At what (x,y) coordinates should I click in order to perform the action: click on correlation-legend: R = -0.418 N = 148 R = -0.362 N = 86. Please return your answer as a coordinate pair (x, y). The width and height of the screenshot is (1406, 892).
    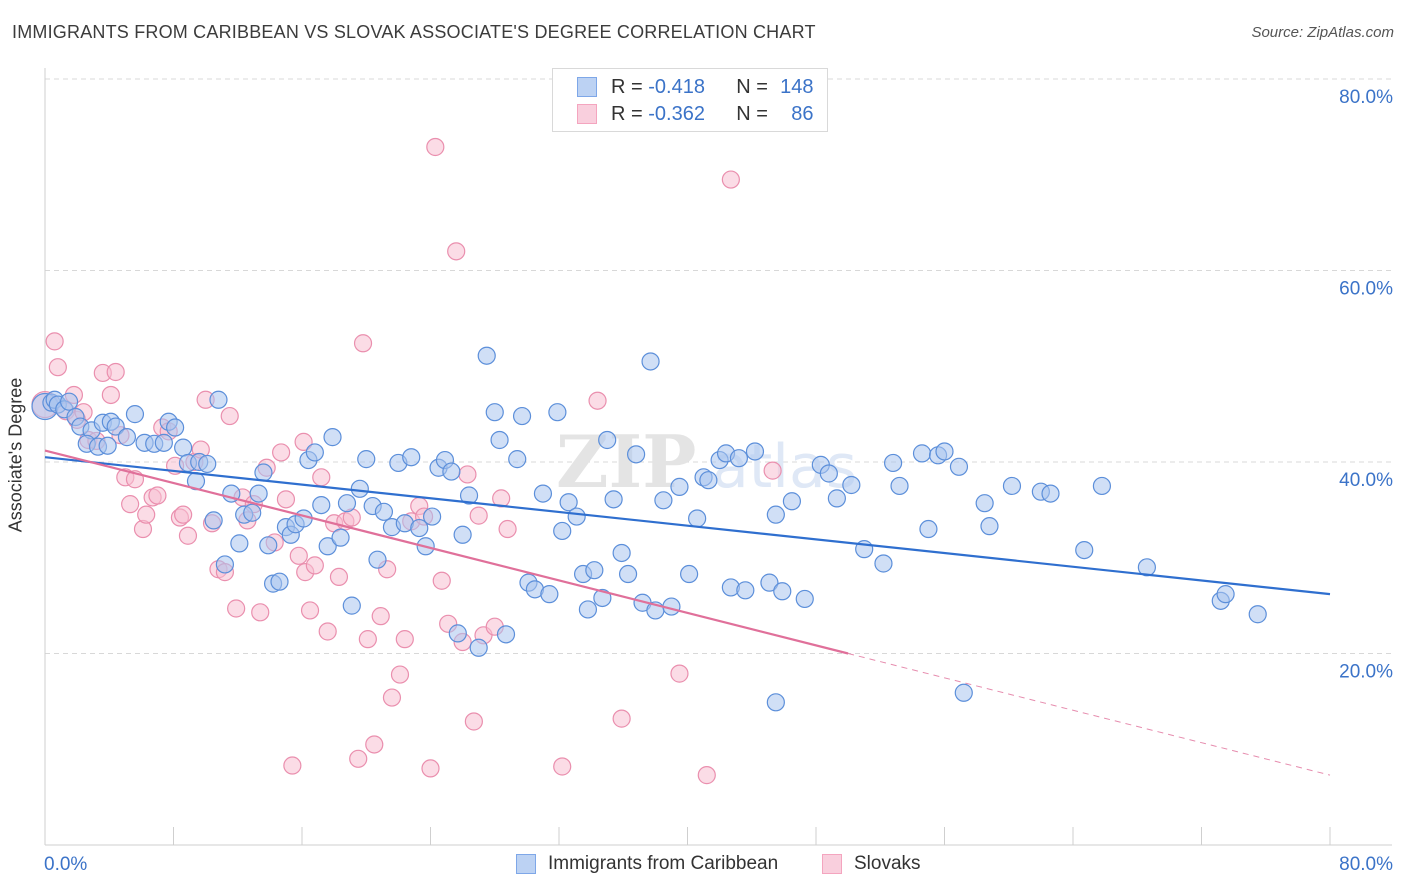
    Looking at the image, I should click on (690, 100).